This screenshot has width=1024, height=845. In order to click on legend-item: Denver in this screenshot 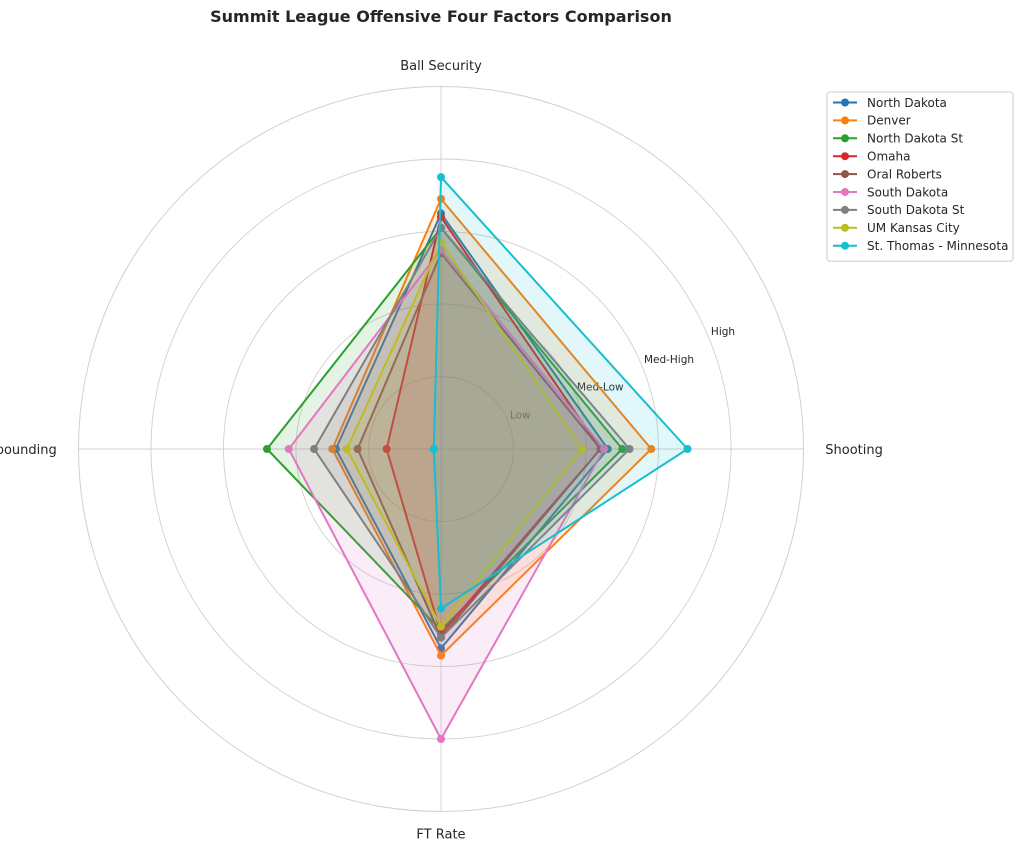, I will do `click(872, 121)`.